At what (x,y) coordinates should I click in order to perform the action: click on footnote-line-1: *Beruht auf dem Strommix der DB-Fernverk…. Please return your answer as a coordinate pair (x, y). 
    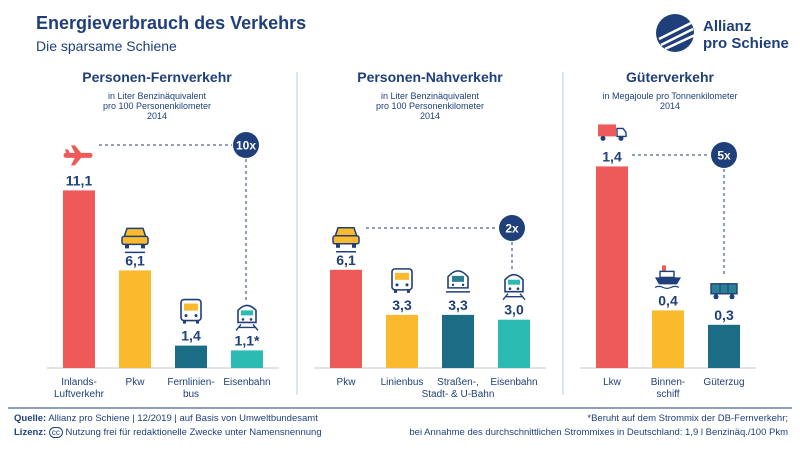
    Looking at the image, I should click on (687, 418).